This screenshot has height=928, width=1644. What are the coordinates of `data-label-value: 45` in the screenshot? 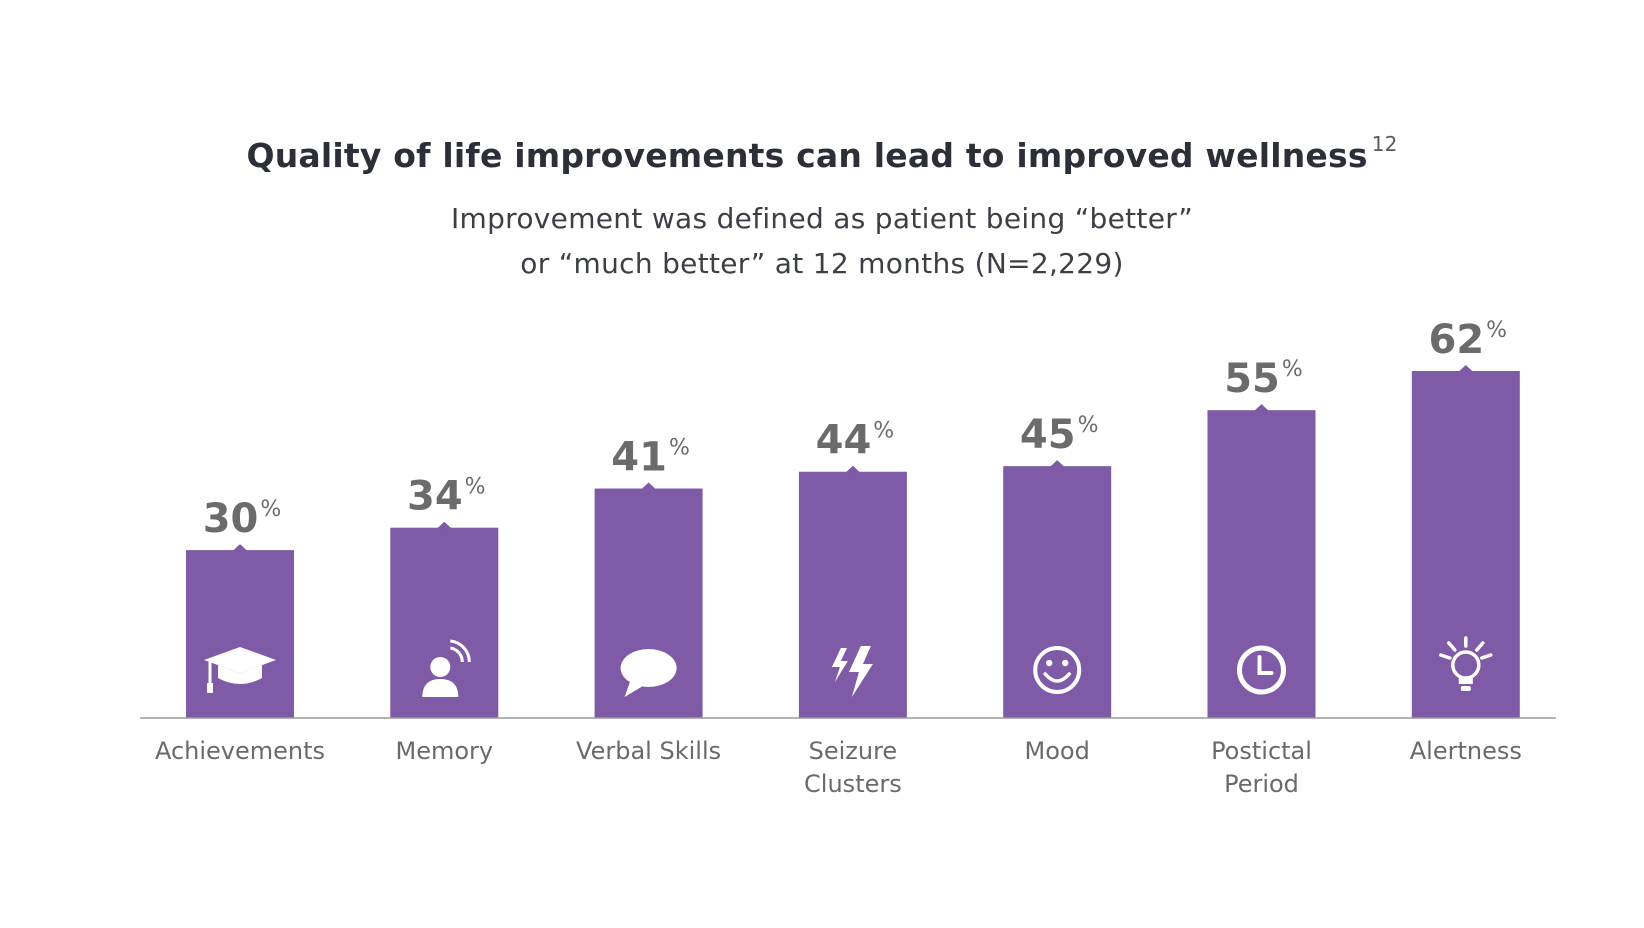 It's located at (1048, 435).